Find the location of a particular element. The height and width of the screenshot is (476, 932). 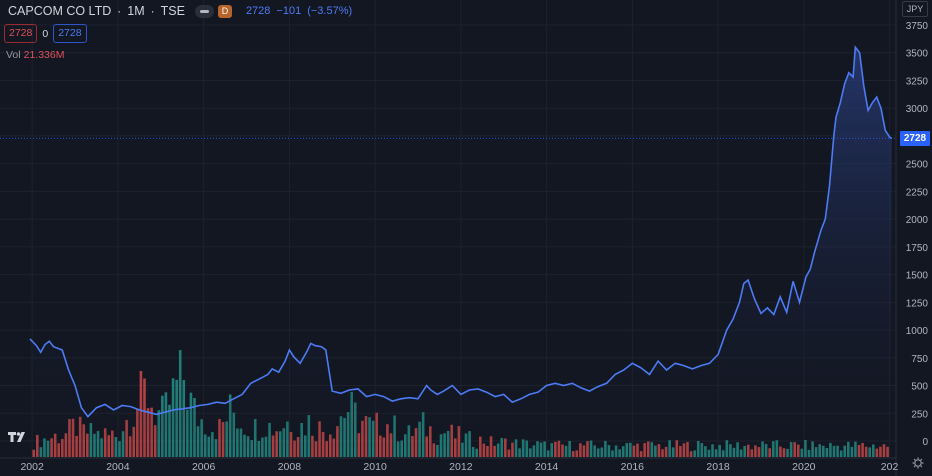

y-tick-label: 1750 is located at coordinates (917, 248).